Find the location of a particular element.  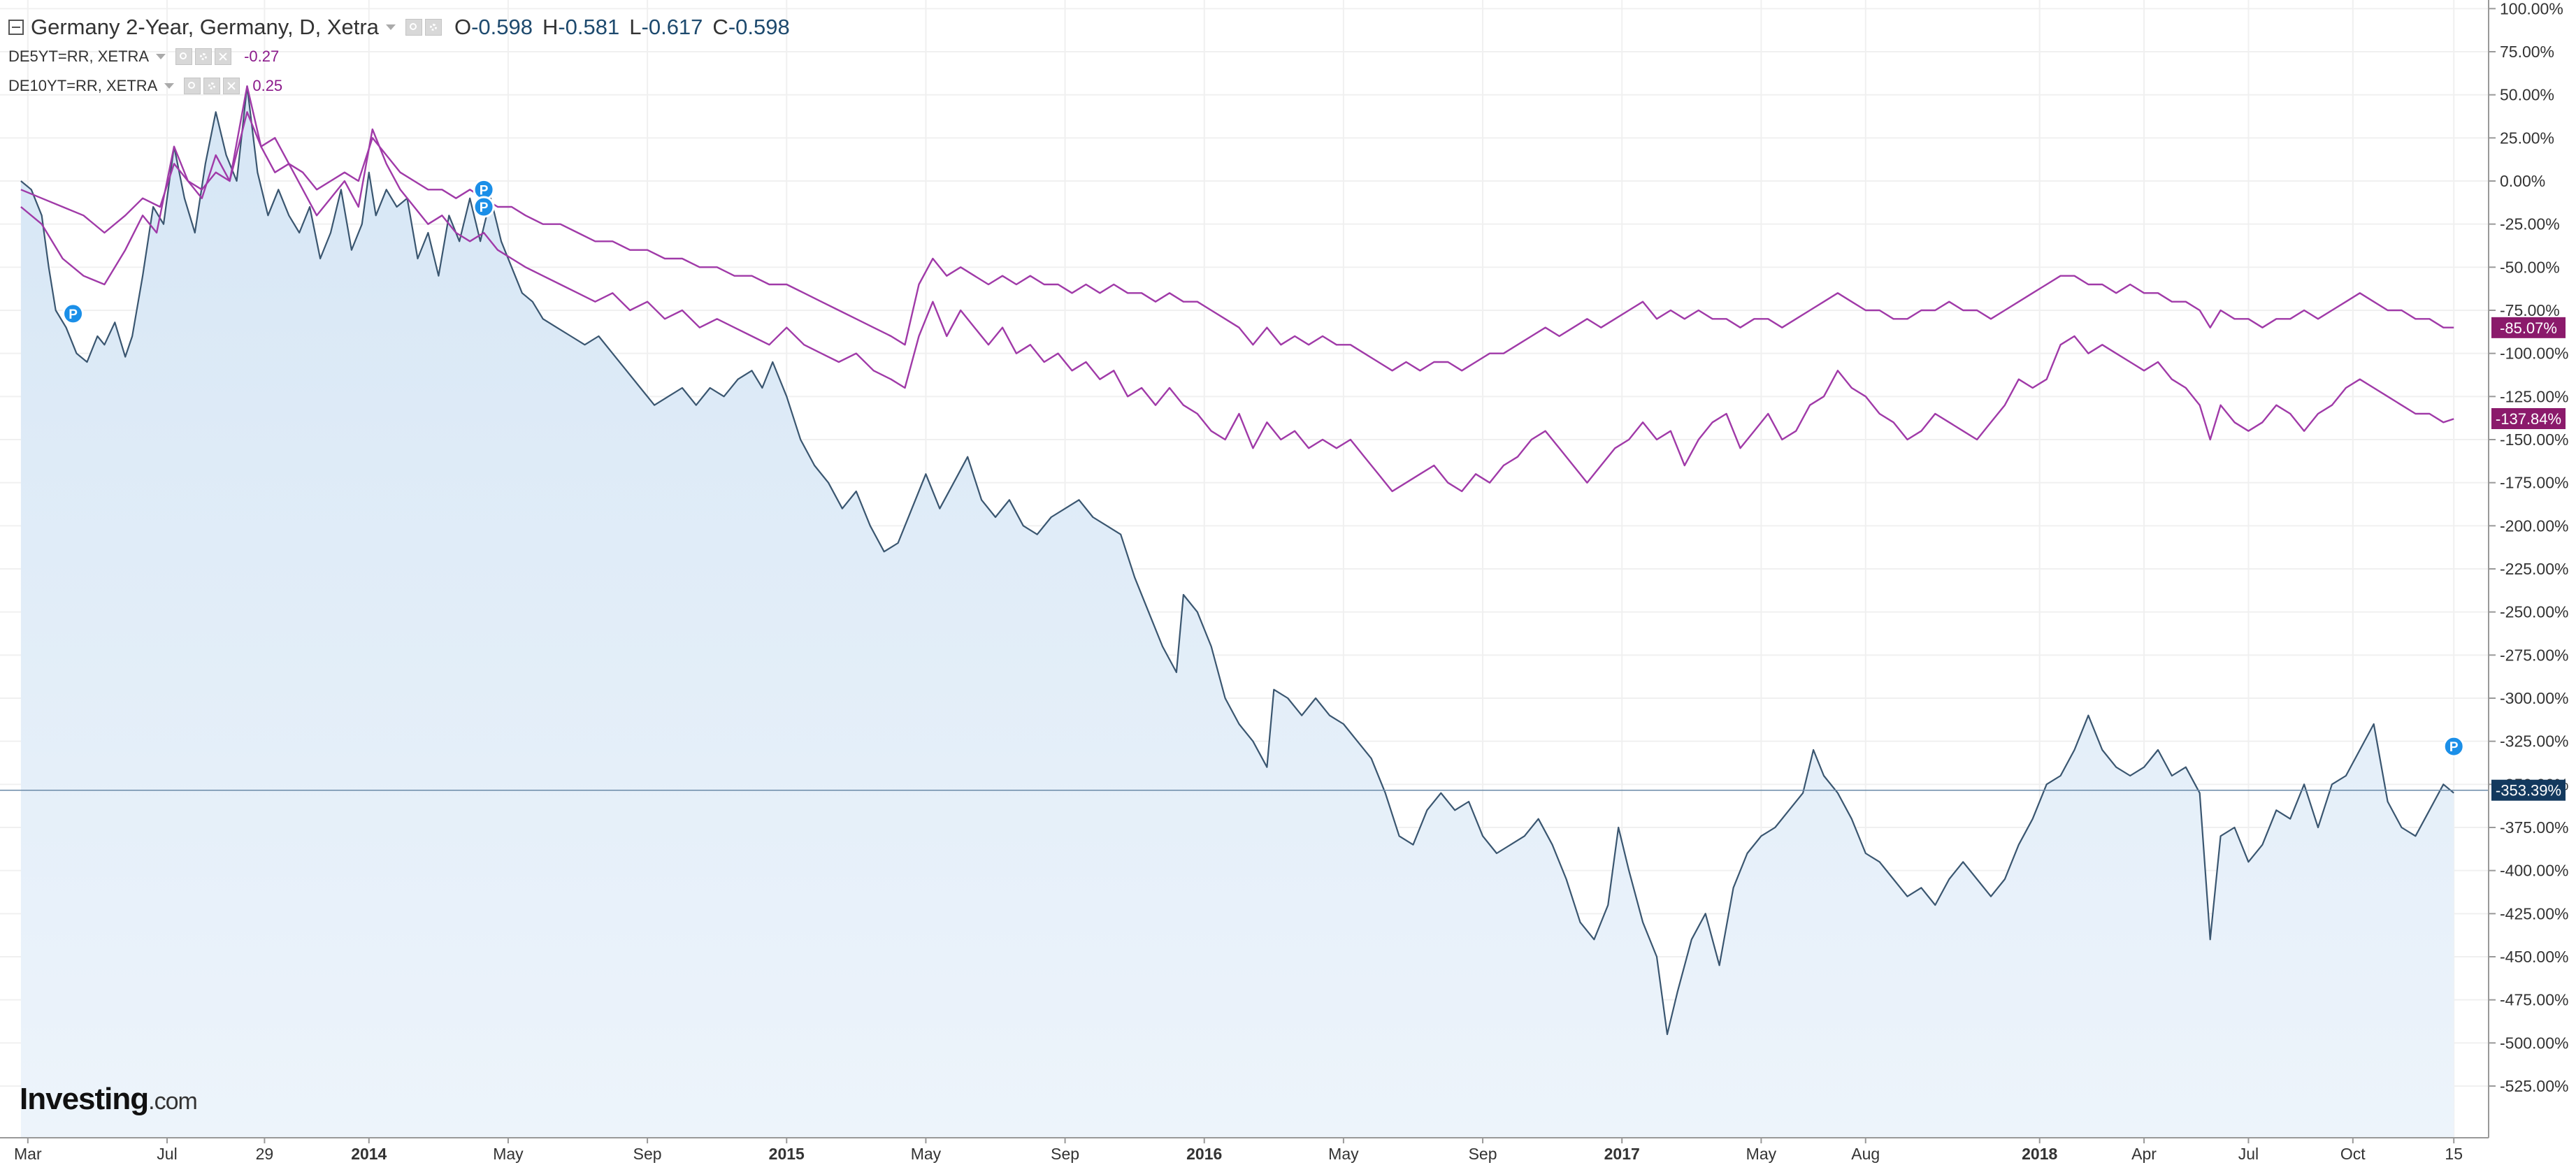

last-value-label: -85.07% is located at coordinates (2528, 328).